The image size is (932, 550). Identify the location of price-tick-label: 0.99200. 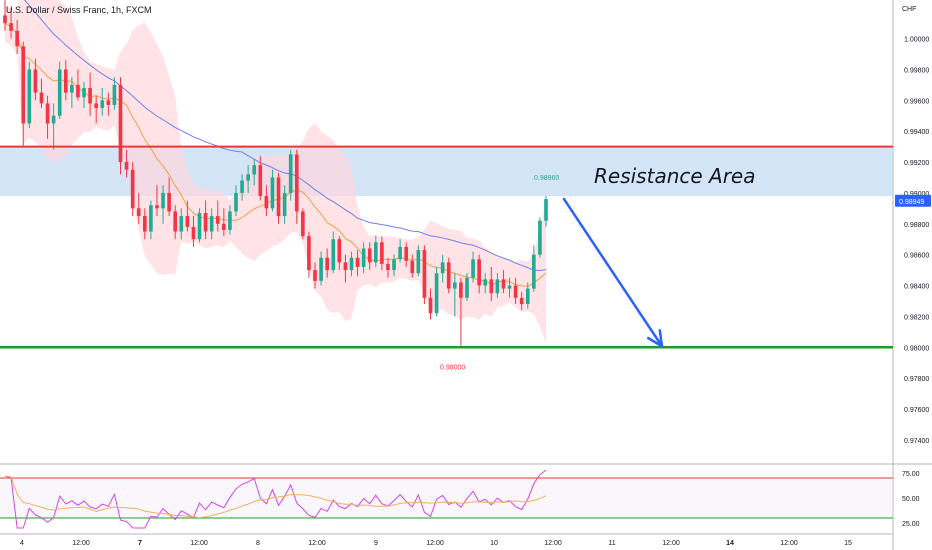
(916, 163).